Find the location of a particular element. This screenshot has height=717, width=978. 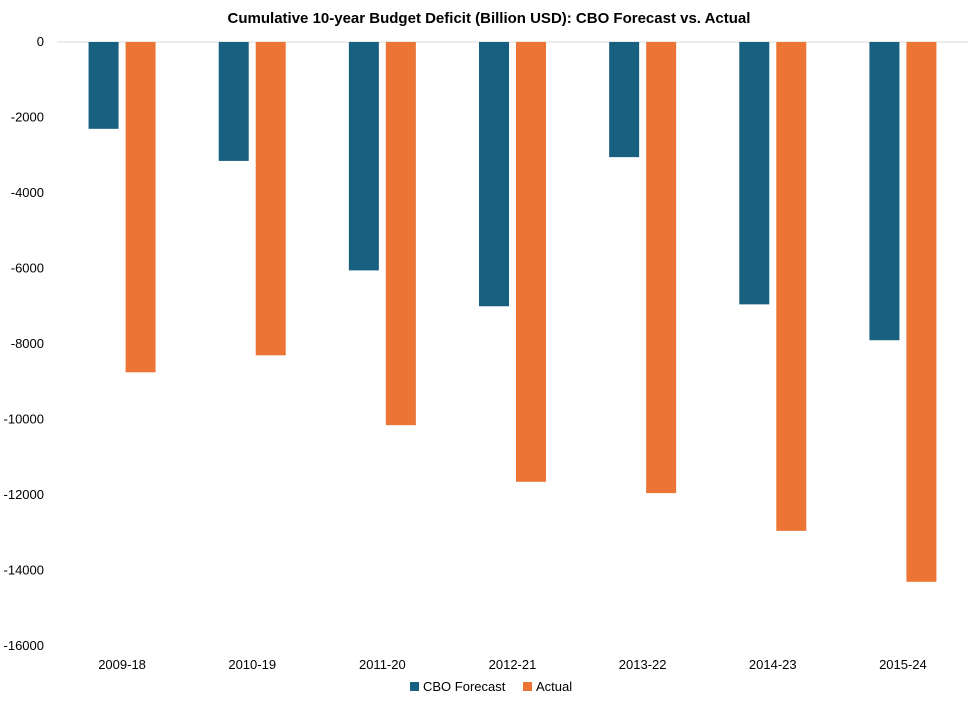

legend: CBO Forecast Actual is located at coordinates (491, 686).